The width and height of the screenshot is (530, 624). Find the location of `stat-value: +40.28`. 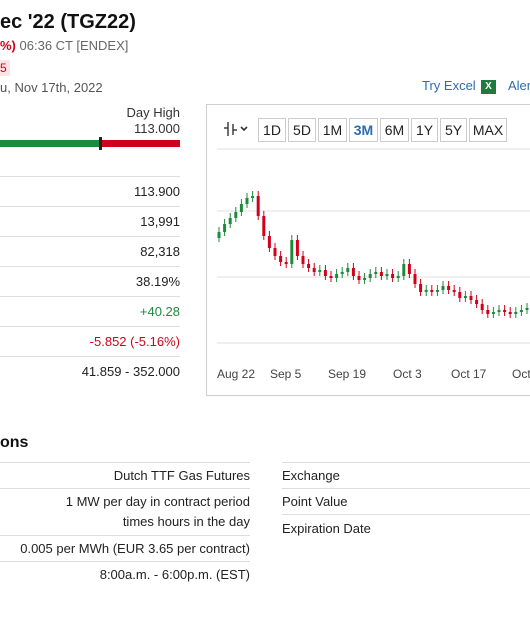

stat-value: +40.28 is located at coordinates (159, 311).